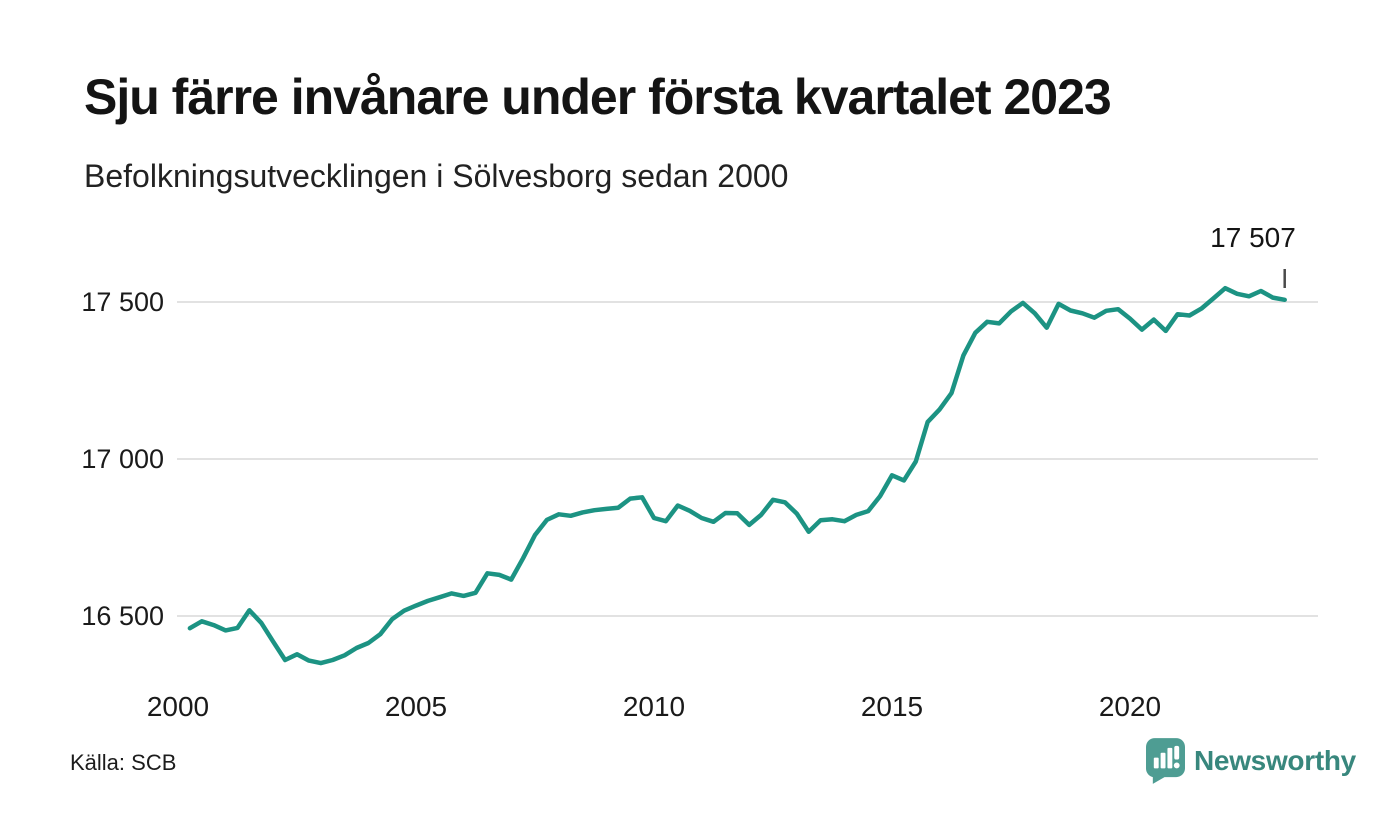  What do you see at coordinates (1130, 706) in the screenshot?
I see `x-axis-label: 2020` at bounding box center [1130, 706].